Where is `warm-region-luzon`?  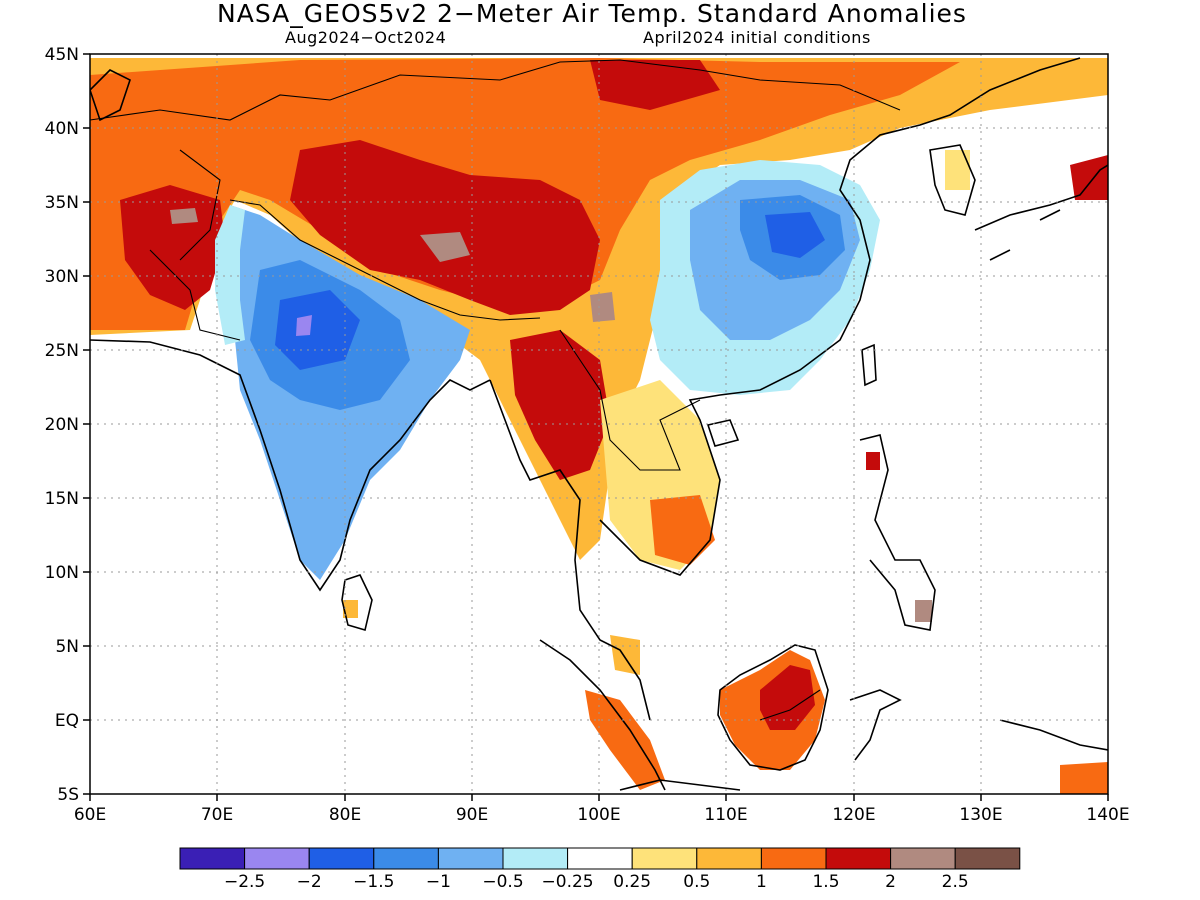 warm-region-luzon is located at coordinates (873, 461).